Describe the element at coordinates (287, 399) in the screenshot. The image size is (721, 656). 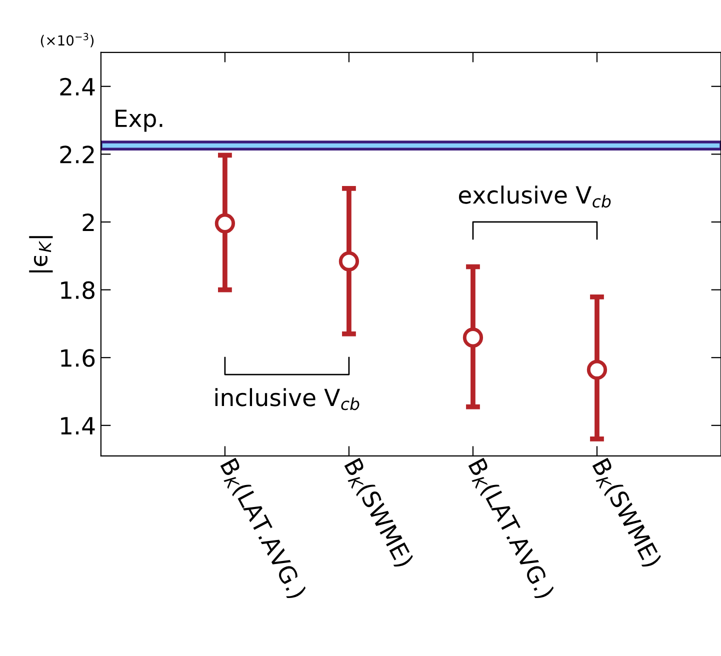
I see `annotation: inclusive V$_{cb}$` at that location.